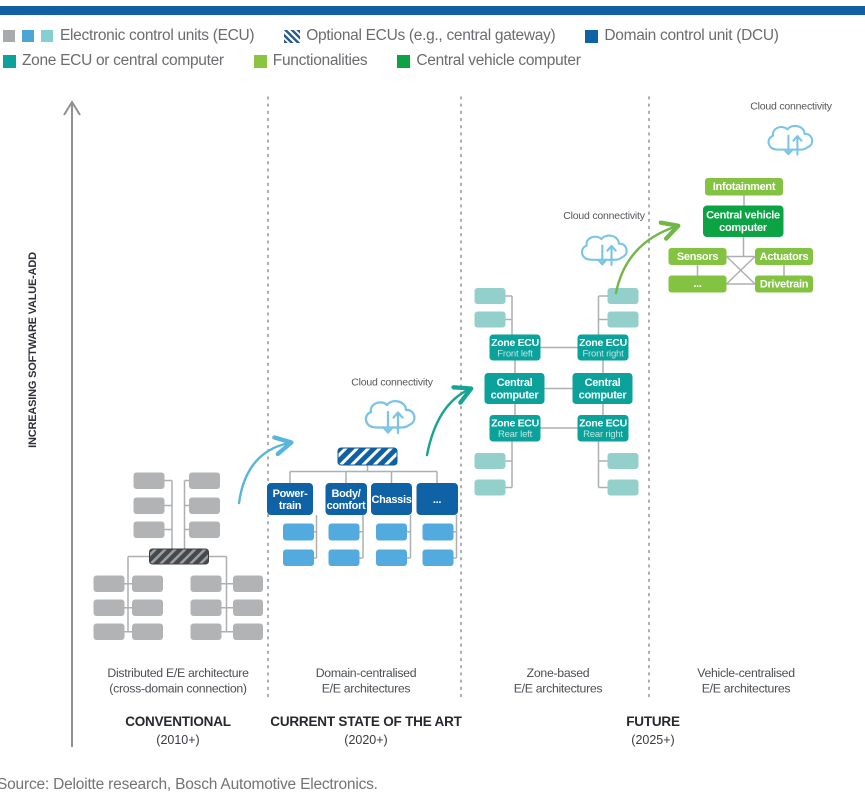 This screenshot has width=865, height=804. Describe the element at coordinates (603, 383) in the screenshot. I see `central-computer-right-l1: Central` at that location.